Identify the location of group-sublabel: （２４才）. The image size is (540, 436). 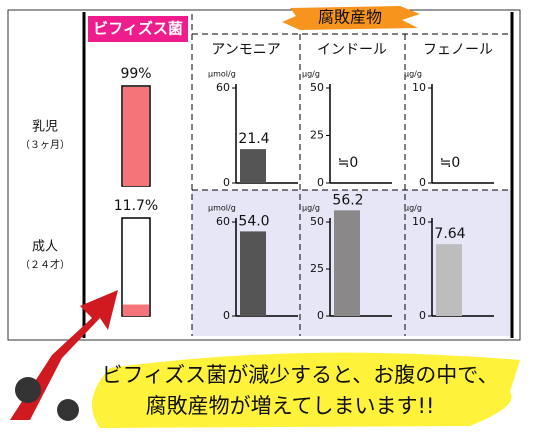
(45, 264).